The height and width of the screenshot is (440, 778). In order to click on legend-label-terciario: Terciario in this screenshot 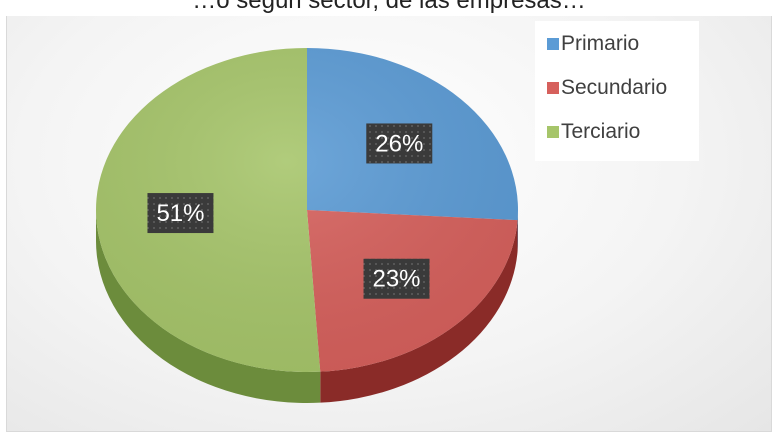, I will do `click(601, 131)`.